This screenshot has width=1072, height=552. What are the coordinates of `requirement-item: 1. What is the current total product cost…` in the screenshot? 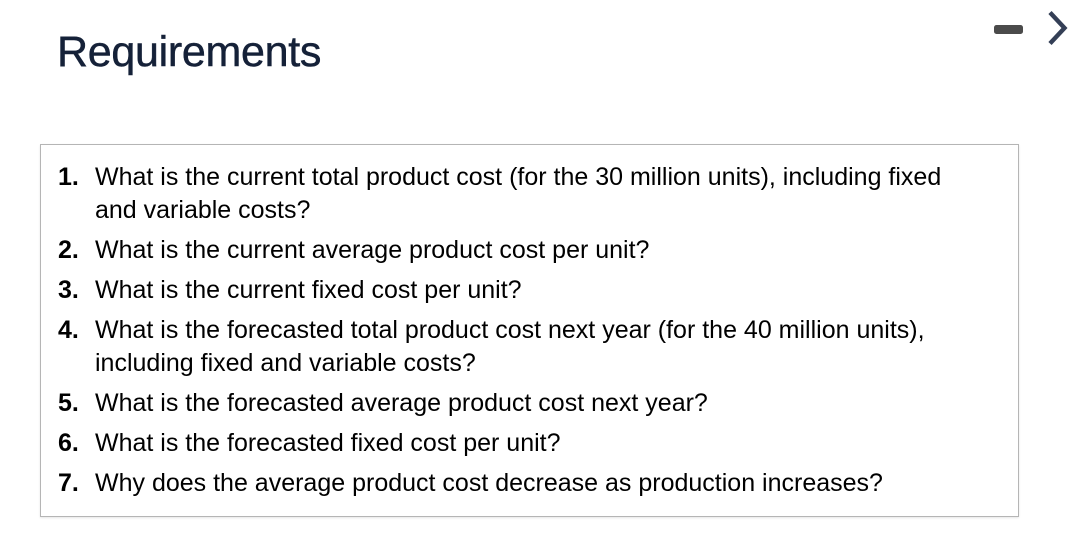 It's located at (528, 194).